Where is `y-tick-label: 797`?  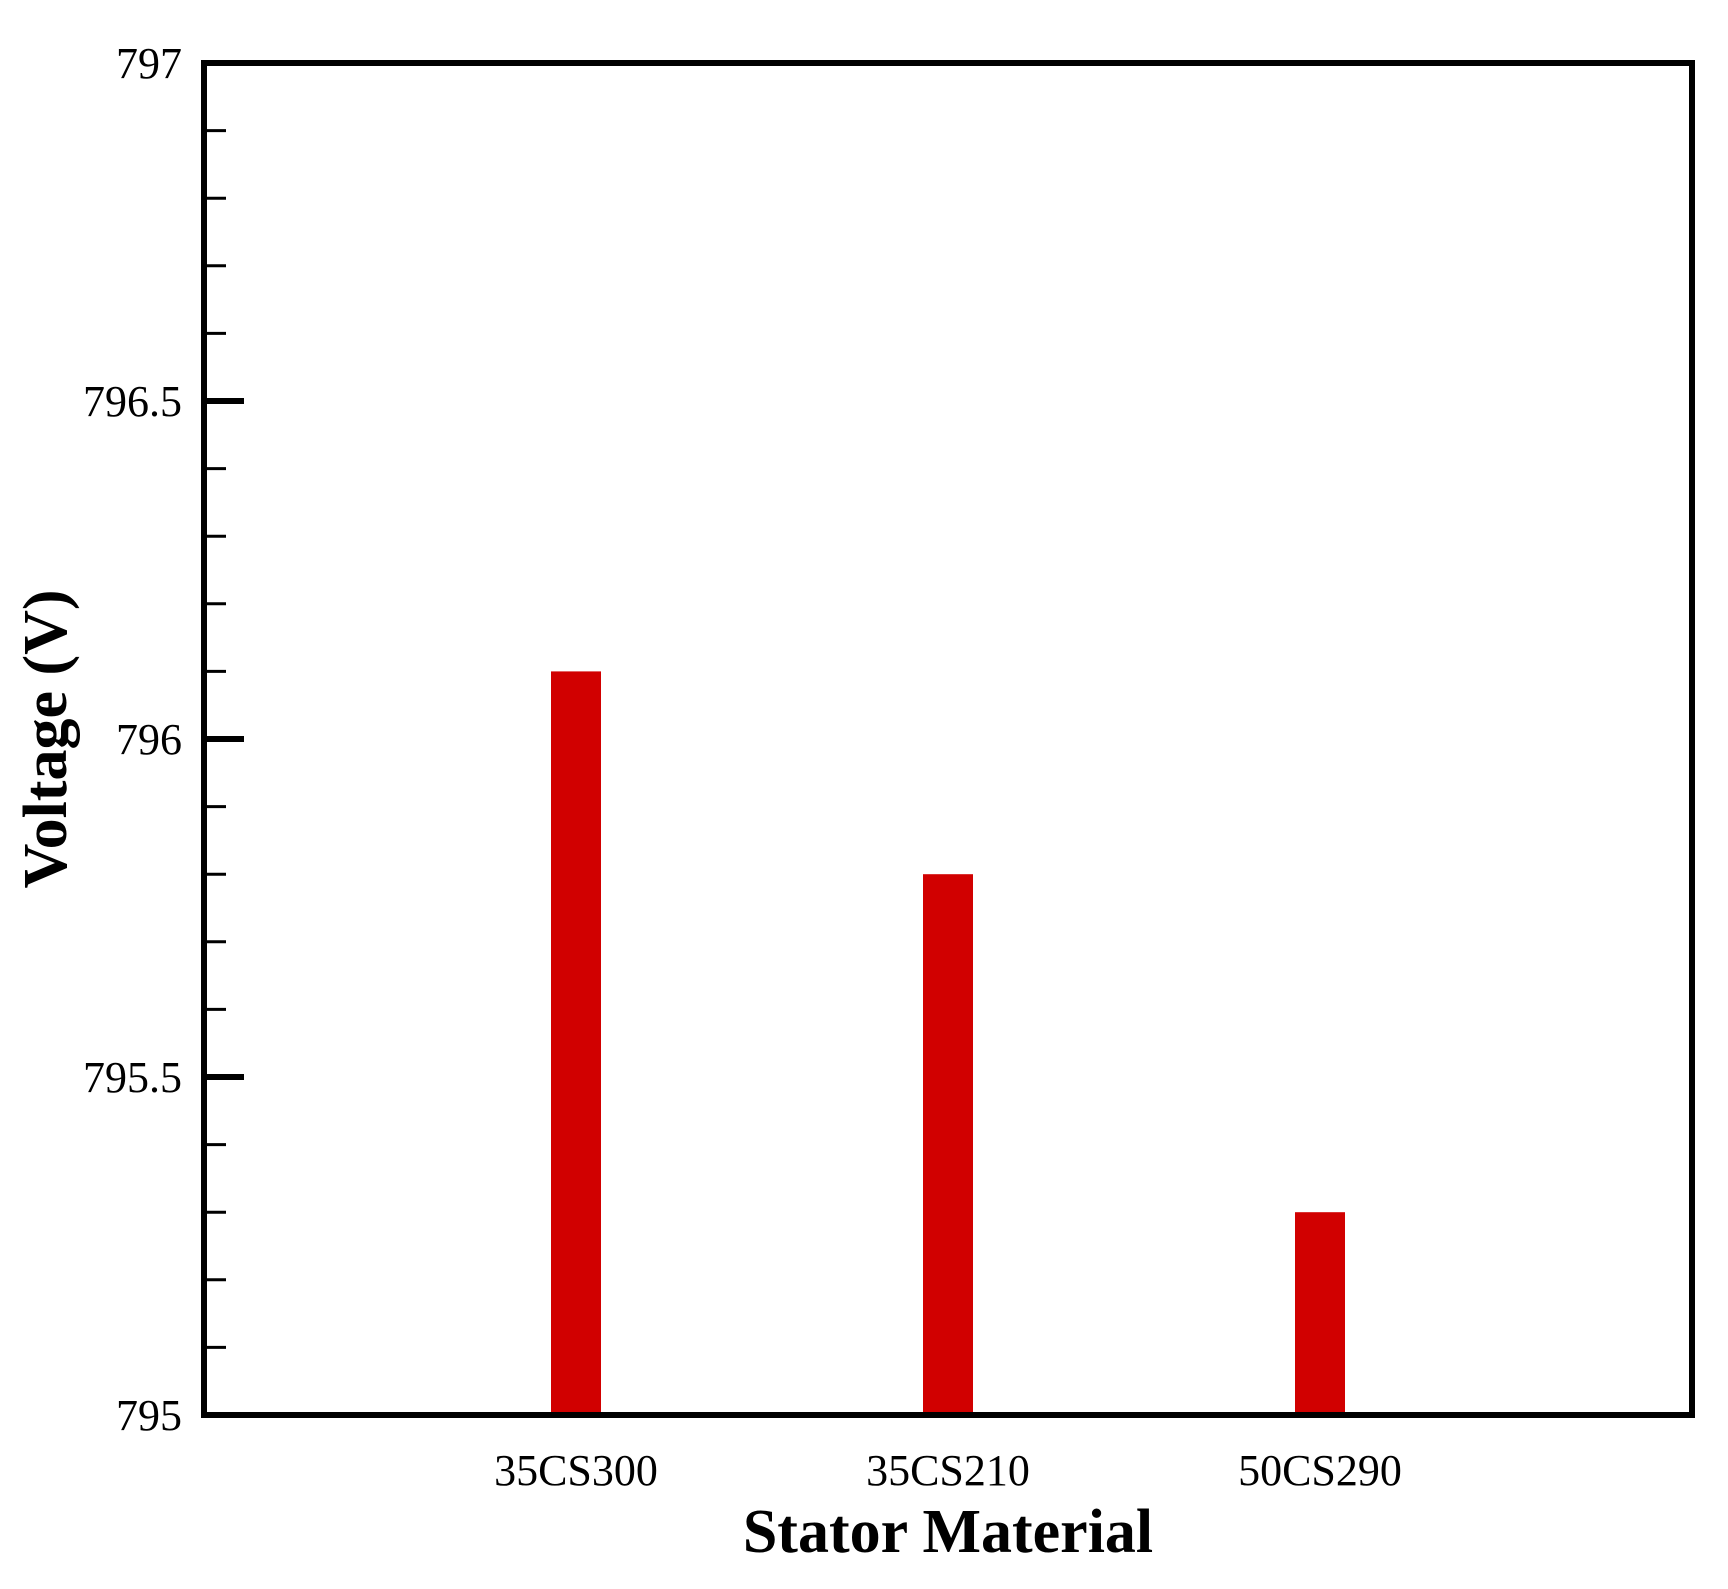 y-tick-label: 797 is located at coordinates (149, 63).